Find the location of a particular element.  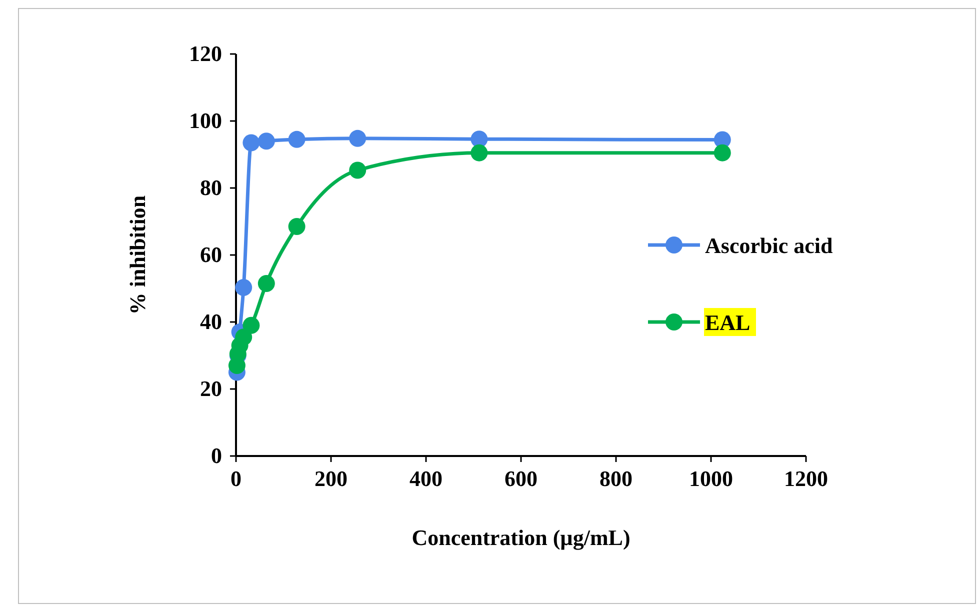

x-tick-label: 1200 is located at coordinates (806, 478).